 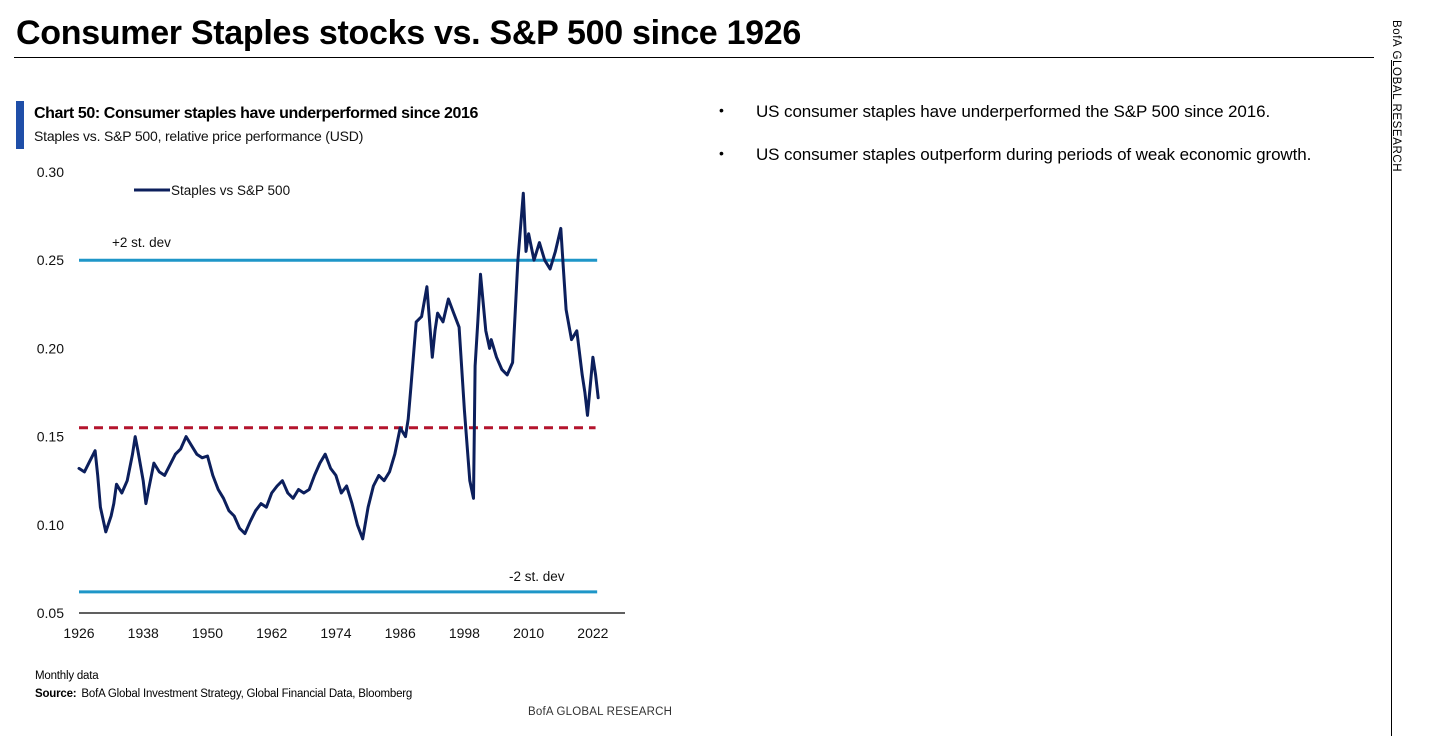 What do you see at coordinates (600, 712) in the screenshot?
I see `watermark: BofA GLOBAL RESEARCH` at bounding box center [600, 712].